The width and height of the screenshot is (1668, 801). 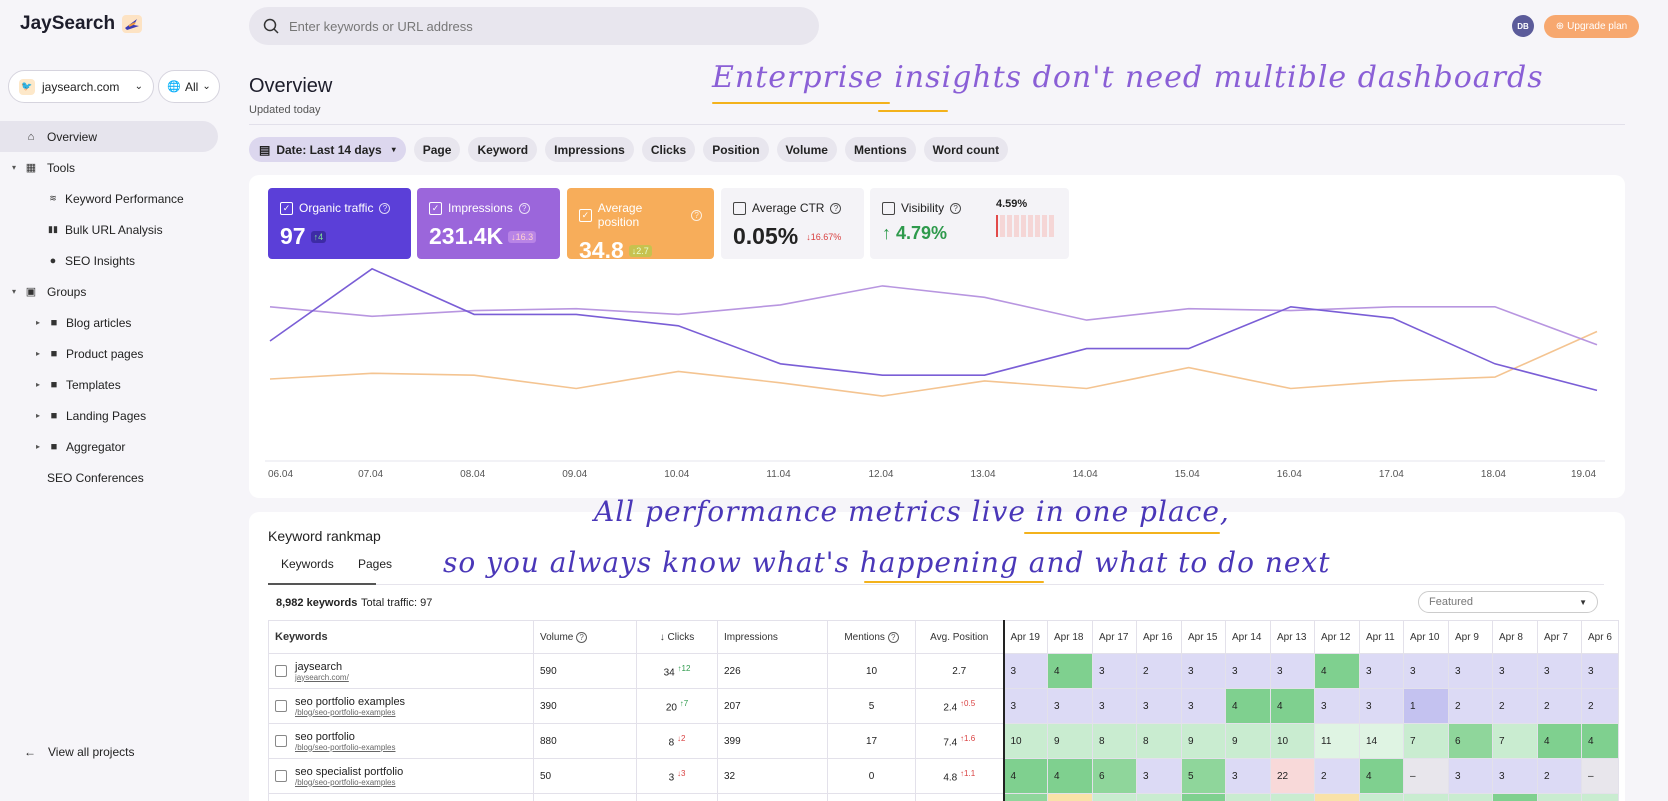 I want to click on metric-organic-traffic: ✓ Organic traffic? 97 ↑4, so click(x=339, y=223).